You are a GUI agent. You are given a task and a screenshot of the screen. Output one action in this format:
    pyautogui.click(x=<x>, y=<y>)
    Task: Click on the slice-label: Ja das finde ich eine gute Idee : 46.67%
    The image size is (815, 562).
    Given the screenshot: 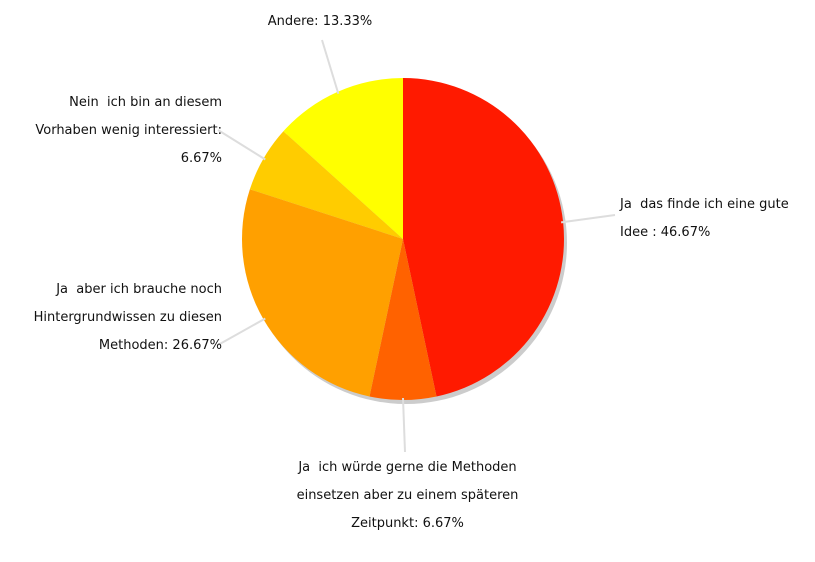 What is the action you would take?
    pyautogui.click(x=717, y=219)
    